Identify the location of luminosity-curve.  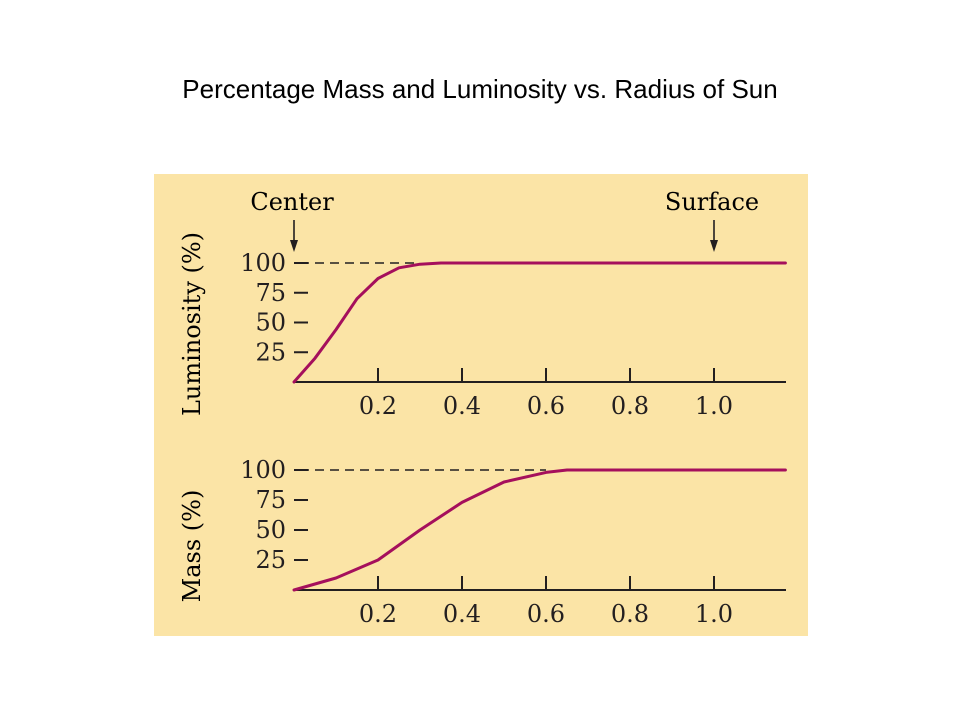
(539, 322).